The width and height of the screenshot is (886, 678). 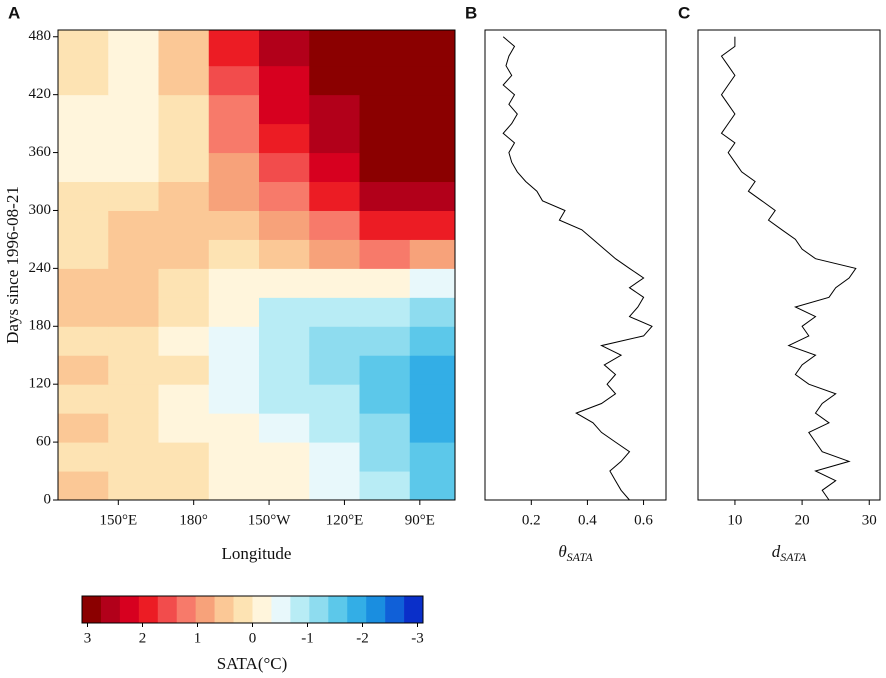 I want to click on colorbar-label: SATA(°C), so click(x=252, y=663).